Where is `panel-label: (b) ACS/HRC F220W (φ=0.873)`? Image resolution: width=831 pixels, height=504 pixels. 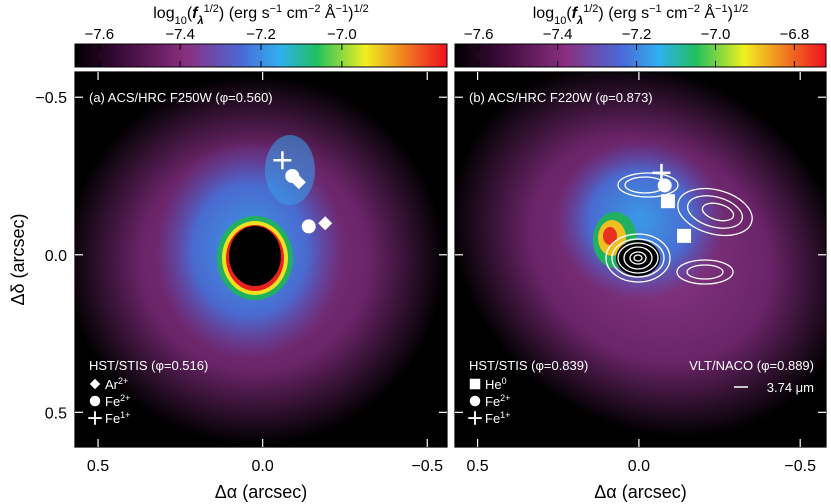
panel-label: (b) ACS/HRC F220W (φ=0.873) is located at coordinates (561, 97).